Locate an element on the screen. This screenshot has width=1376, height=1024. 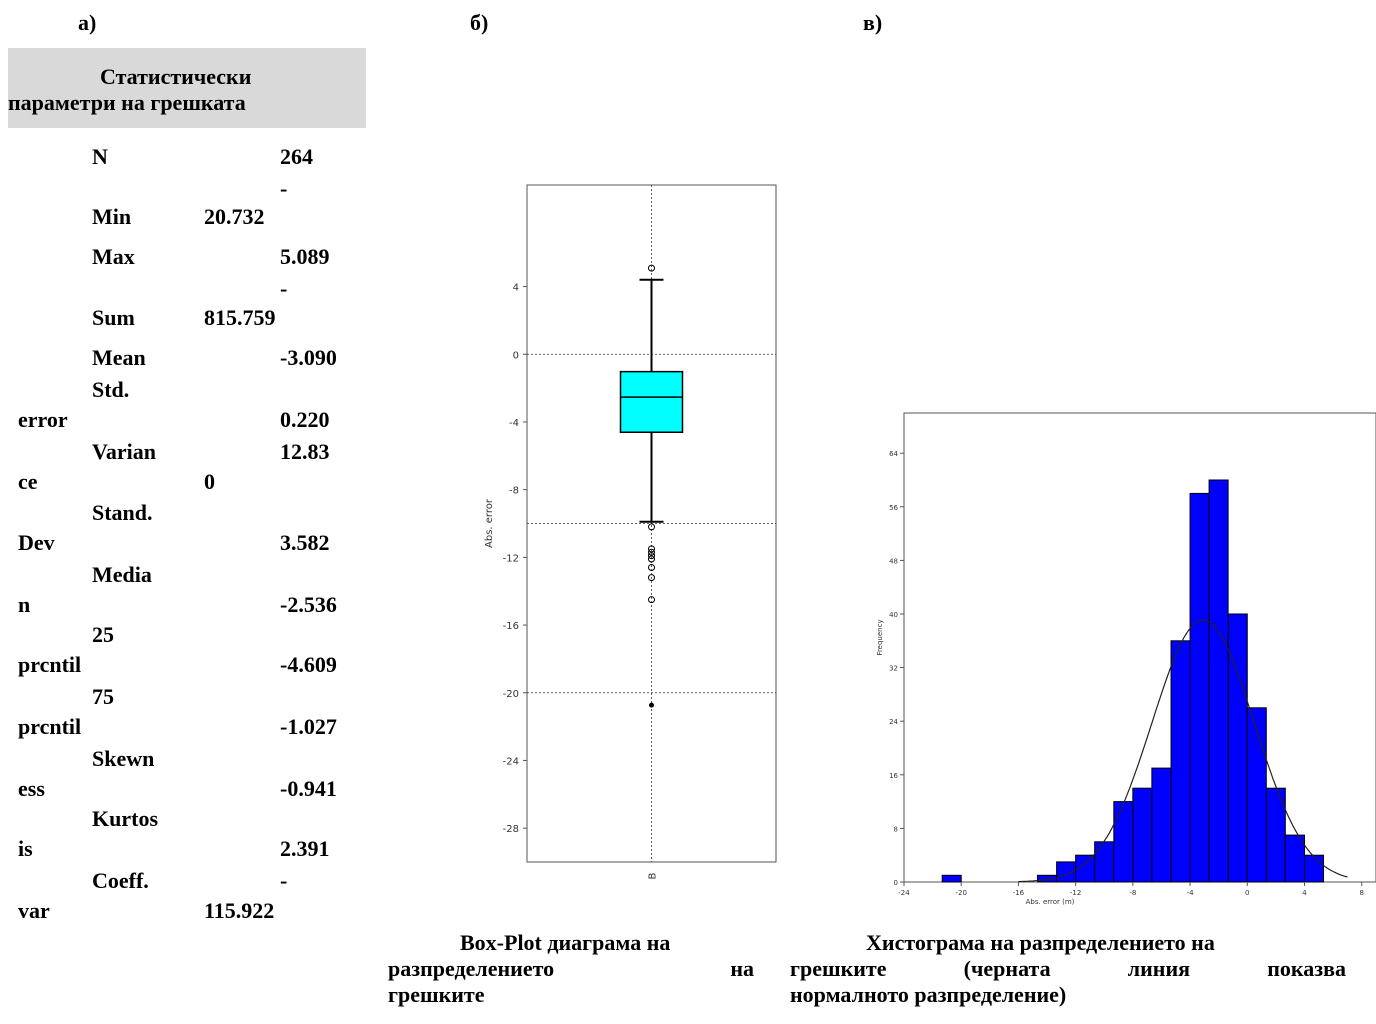
x-tick-label: -24 is located at coordinates (904, 893).